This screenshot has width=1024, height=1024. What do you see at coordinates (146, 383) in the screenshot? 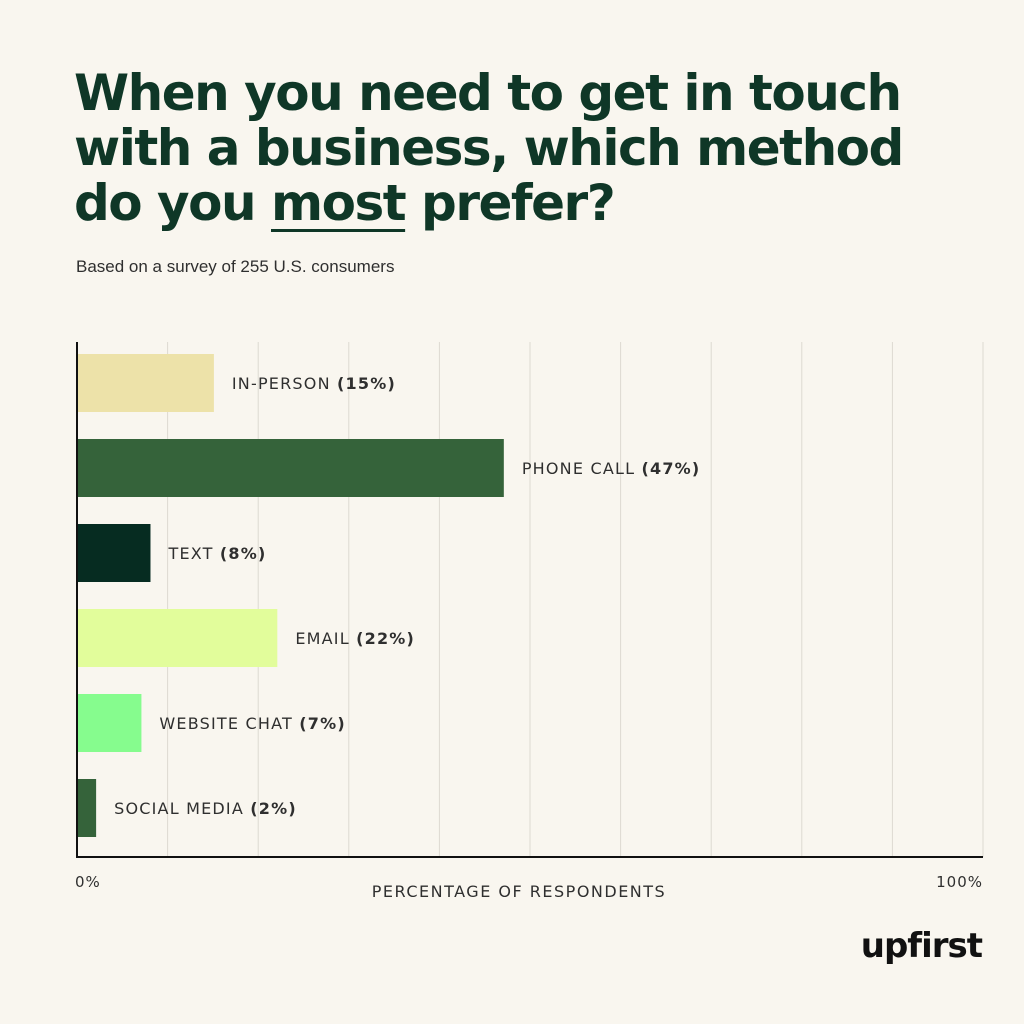
I see `bar-in-person` at bounding box center [146, 383].